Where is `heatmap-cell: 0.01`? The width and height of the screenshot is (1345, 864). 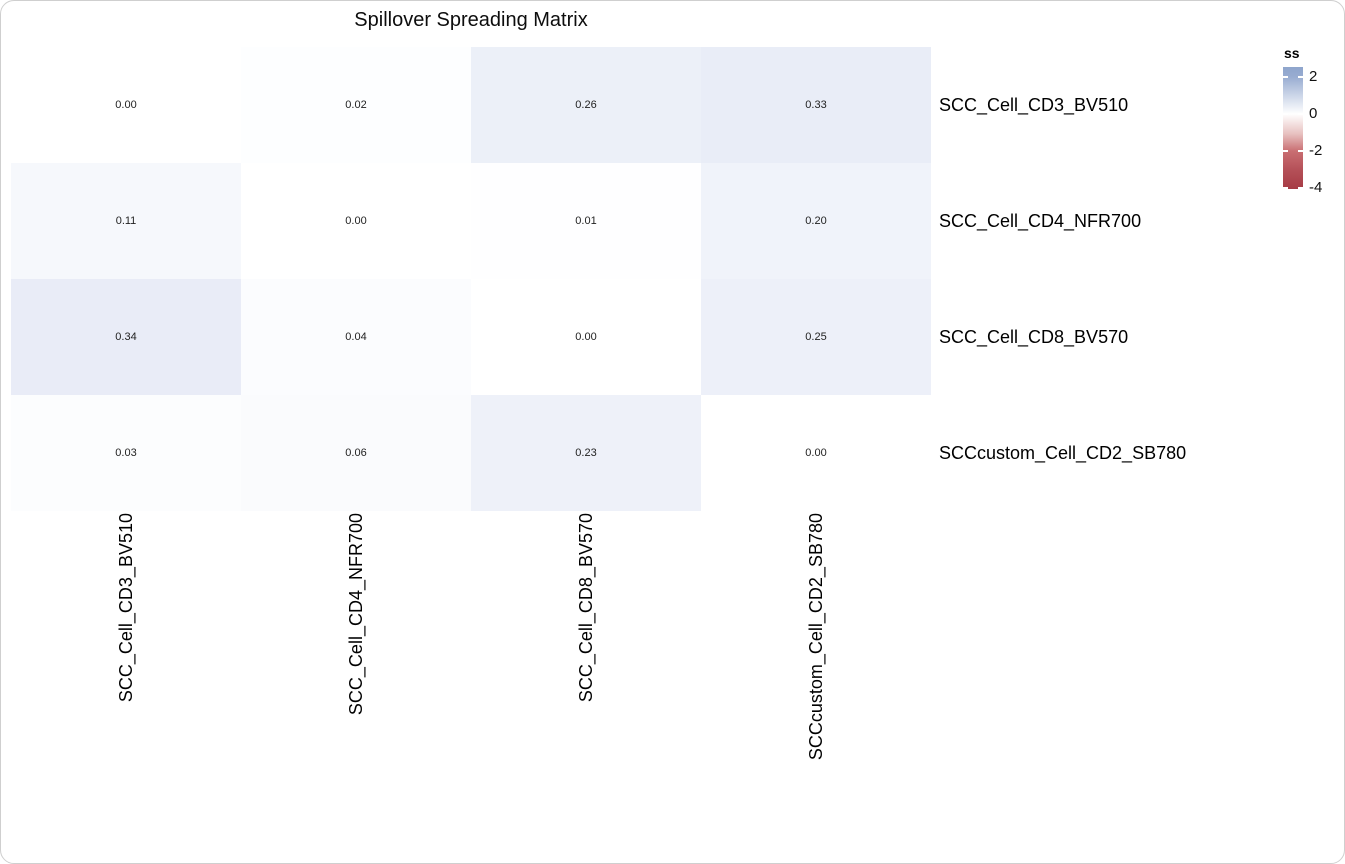
heatmap-cell: 0.01 is located at coordinates (586, 221).